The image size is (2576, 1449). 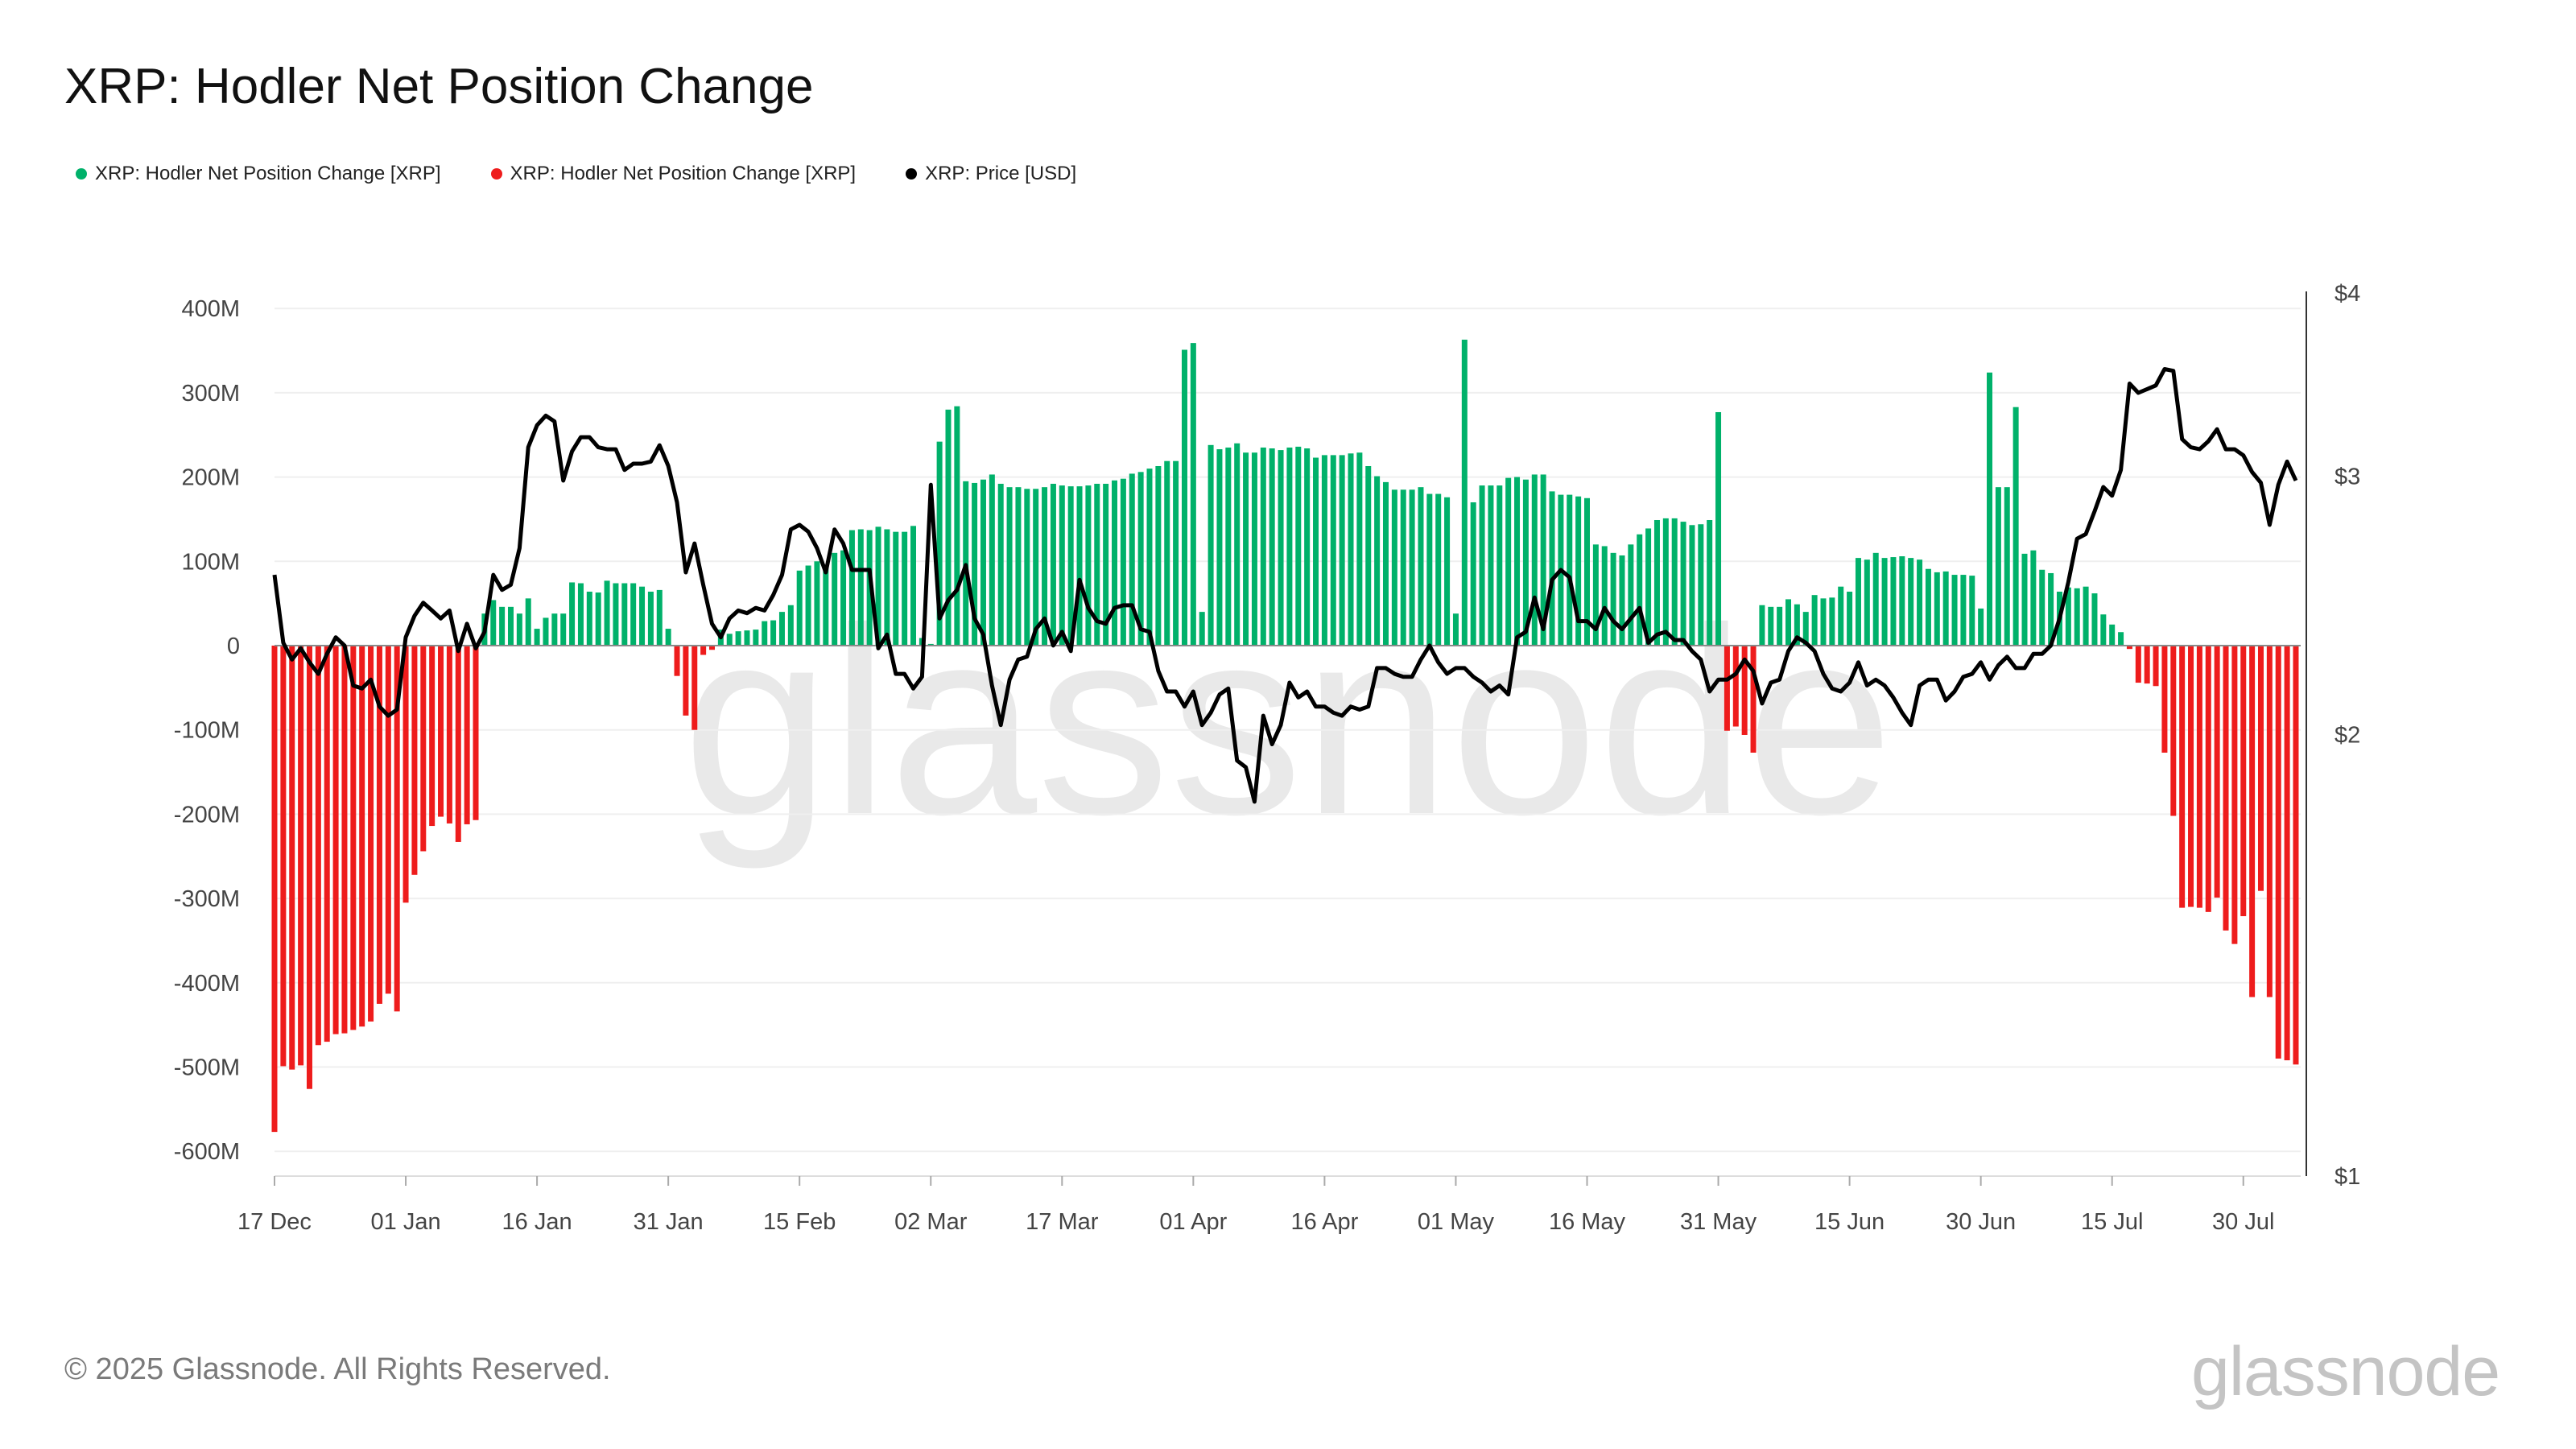 I want to click on legend-item-net-positive: XRP: Hodler Net Position Change [XRP], so click(x=258, y=174).